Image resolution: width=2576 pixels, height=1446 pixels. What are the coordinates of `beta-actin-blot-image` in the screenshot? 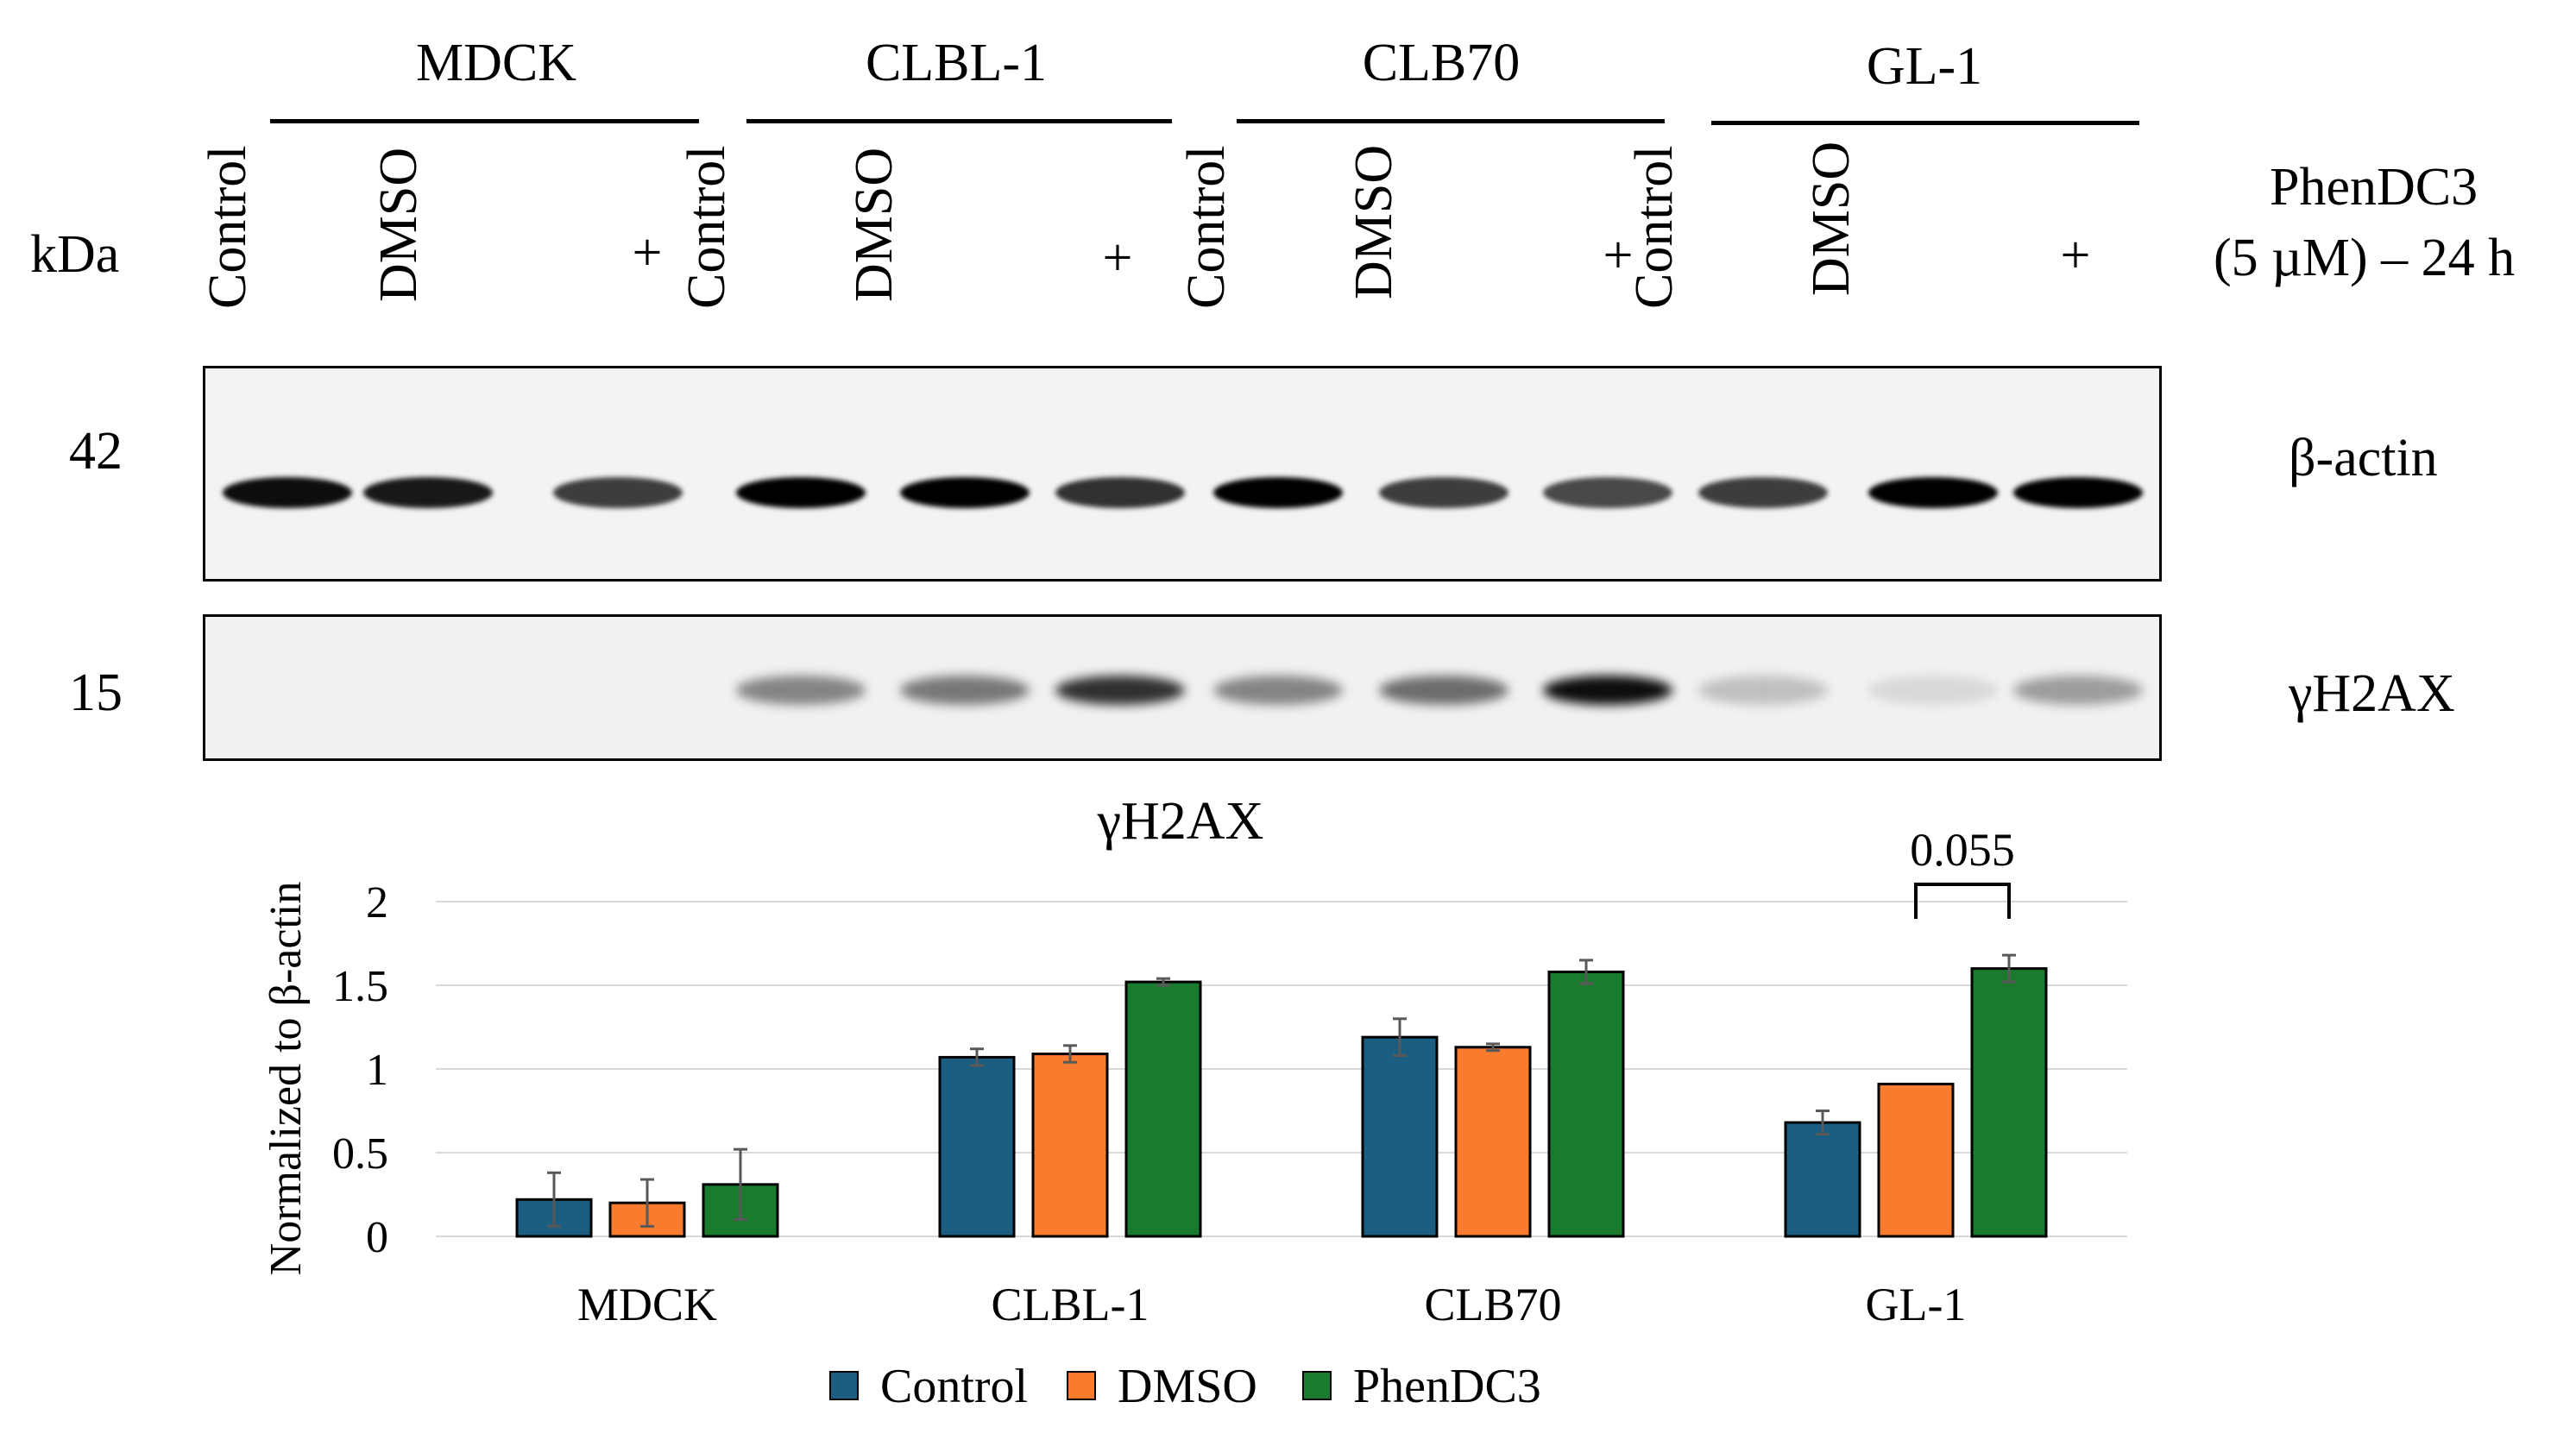 It's located at (1183, 474).